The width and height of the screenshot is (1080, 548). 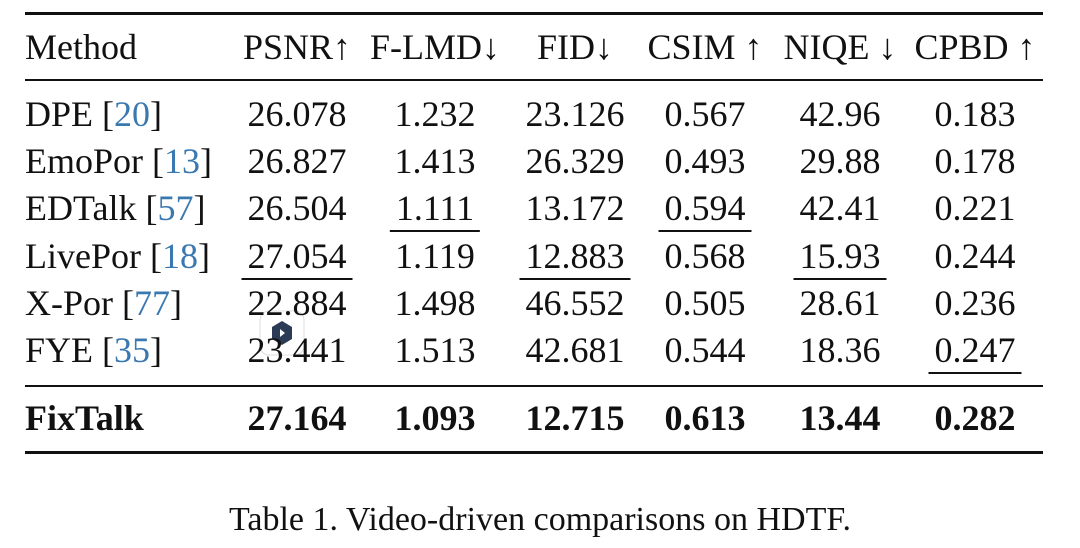 I want to click on cell: 28.61, so click(x=840, y=303).